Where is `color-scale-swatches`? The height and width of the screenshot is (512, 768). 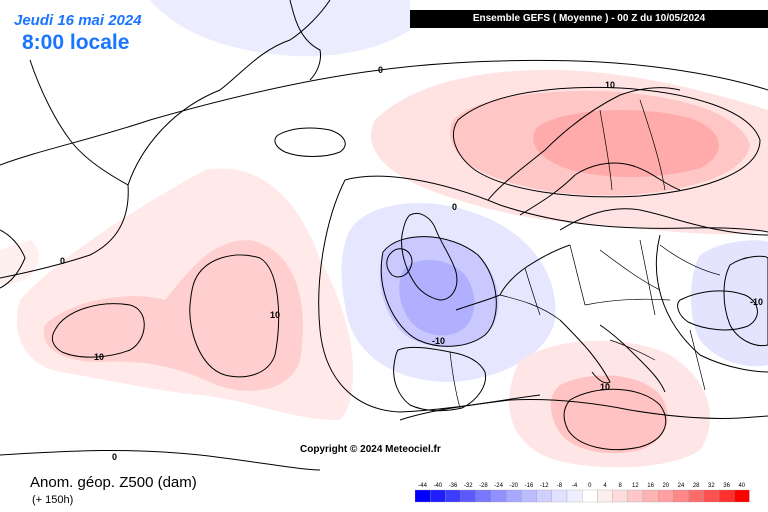 color-scale-swatches is located at coordinates (582, 496).